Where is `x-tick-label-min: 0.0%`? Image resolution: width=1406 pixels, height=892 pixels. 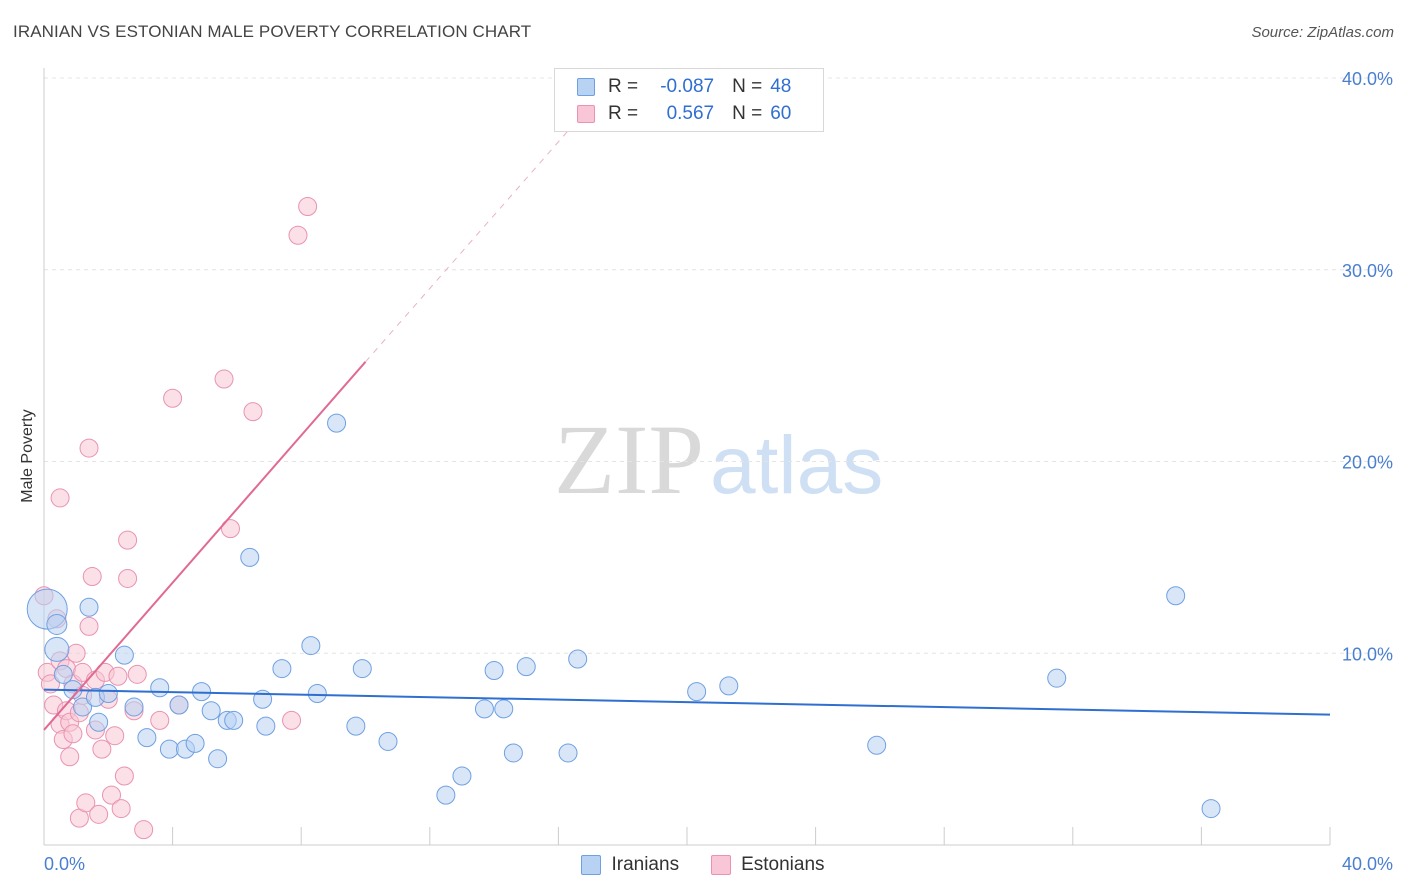 x-tick-label-min: 0.0% is located at coordinates (64, 864).